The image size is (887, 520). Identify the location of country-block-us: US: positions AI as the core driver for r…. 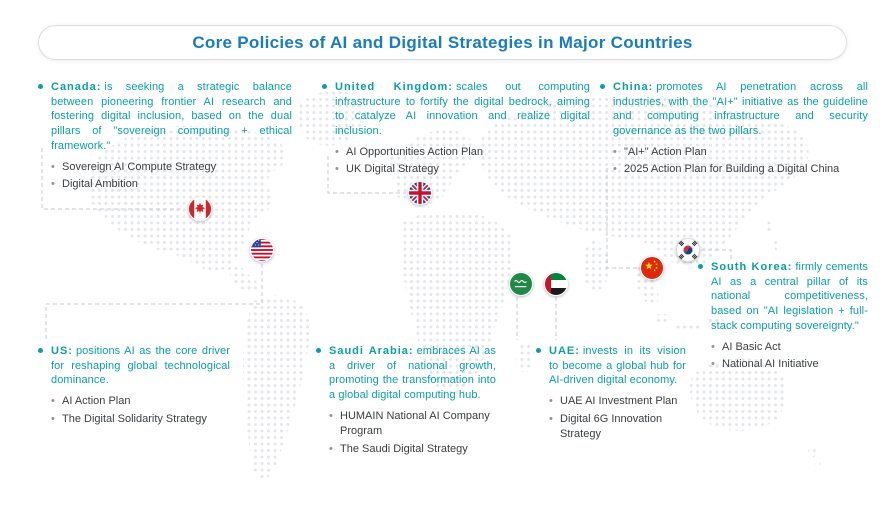
(134, 386).